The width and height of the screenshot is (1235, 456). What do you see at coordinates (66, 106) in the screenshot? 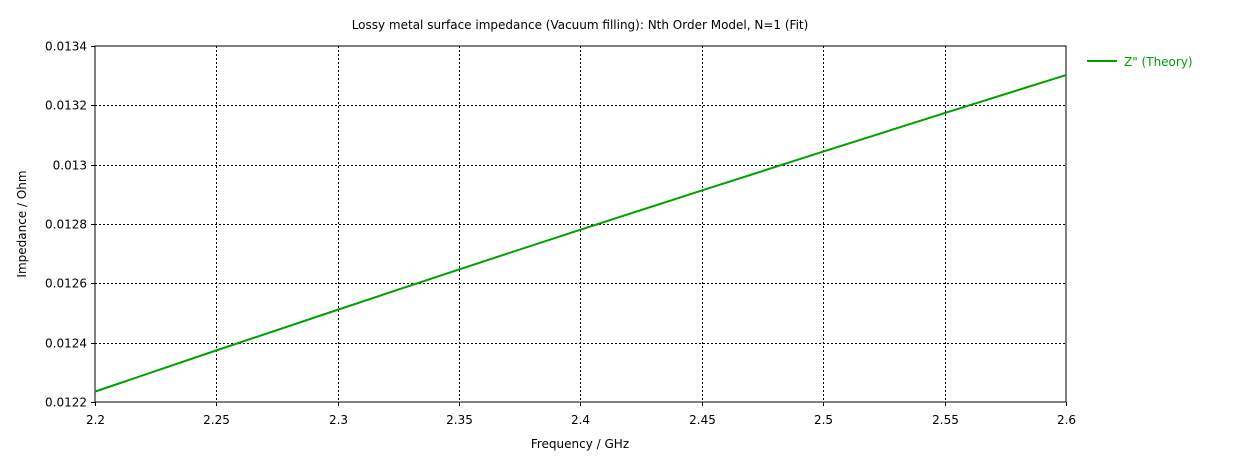
I see `y-tick-label: 0.0132` at bounding box center [66, 106].